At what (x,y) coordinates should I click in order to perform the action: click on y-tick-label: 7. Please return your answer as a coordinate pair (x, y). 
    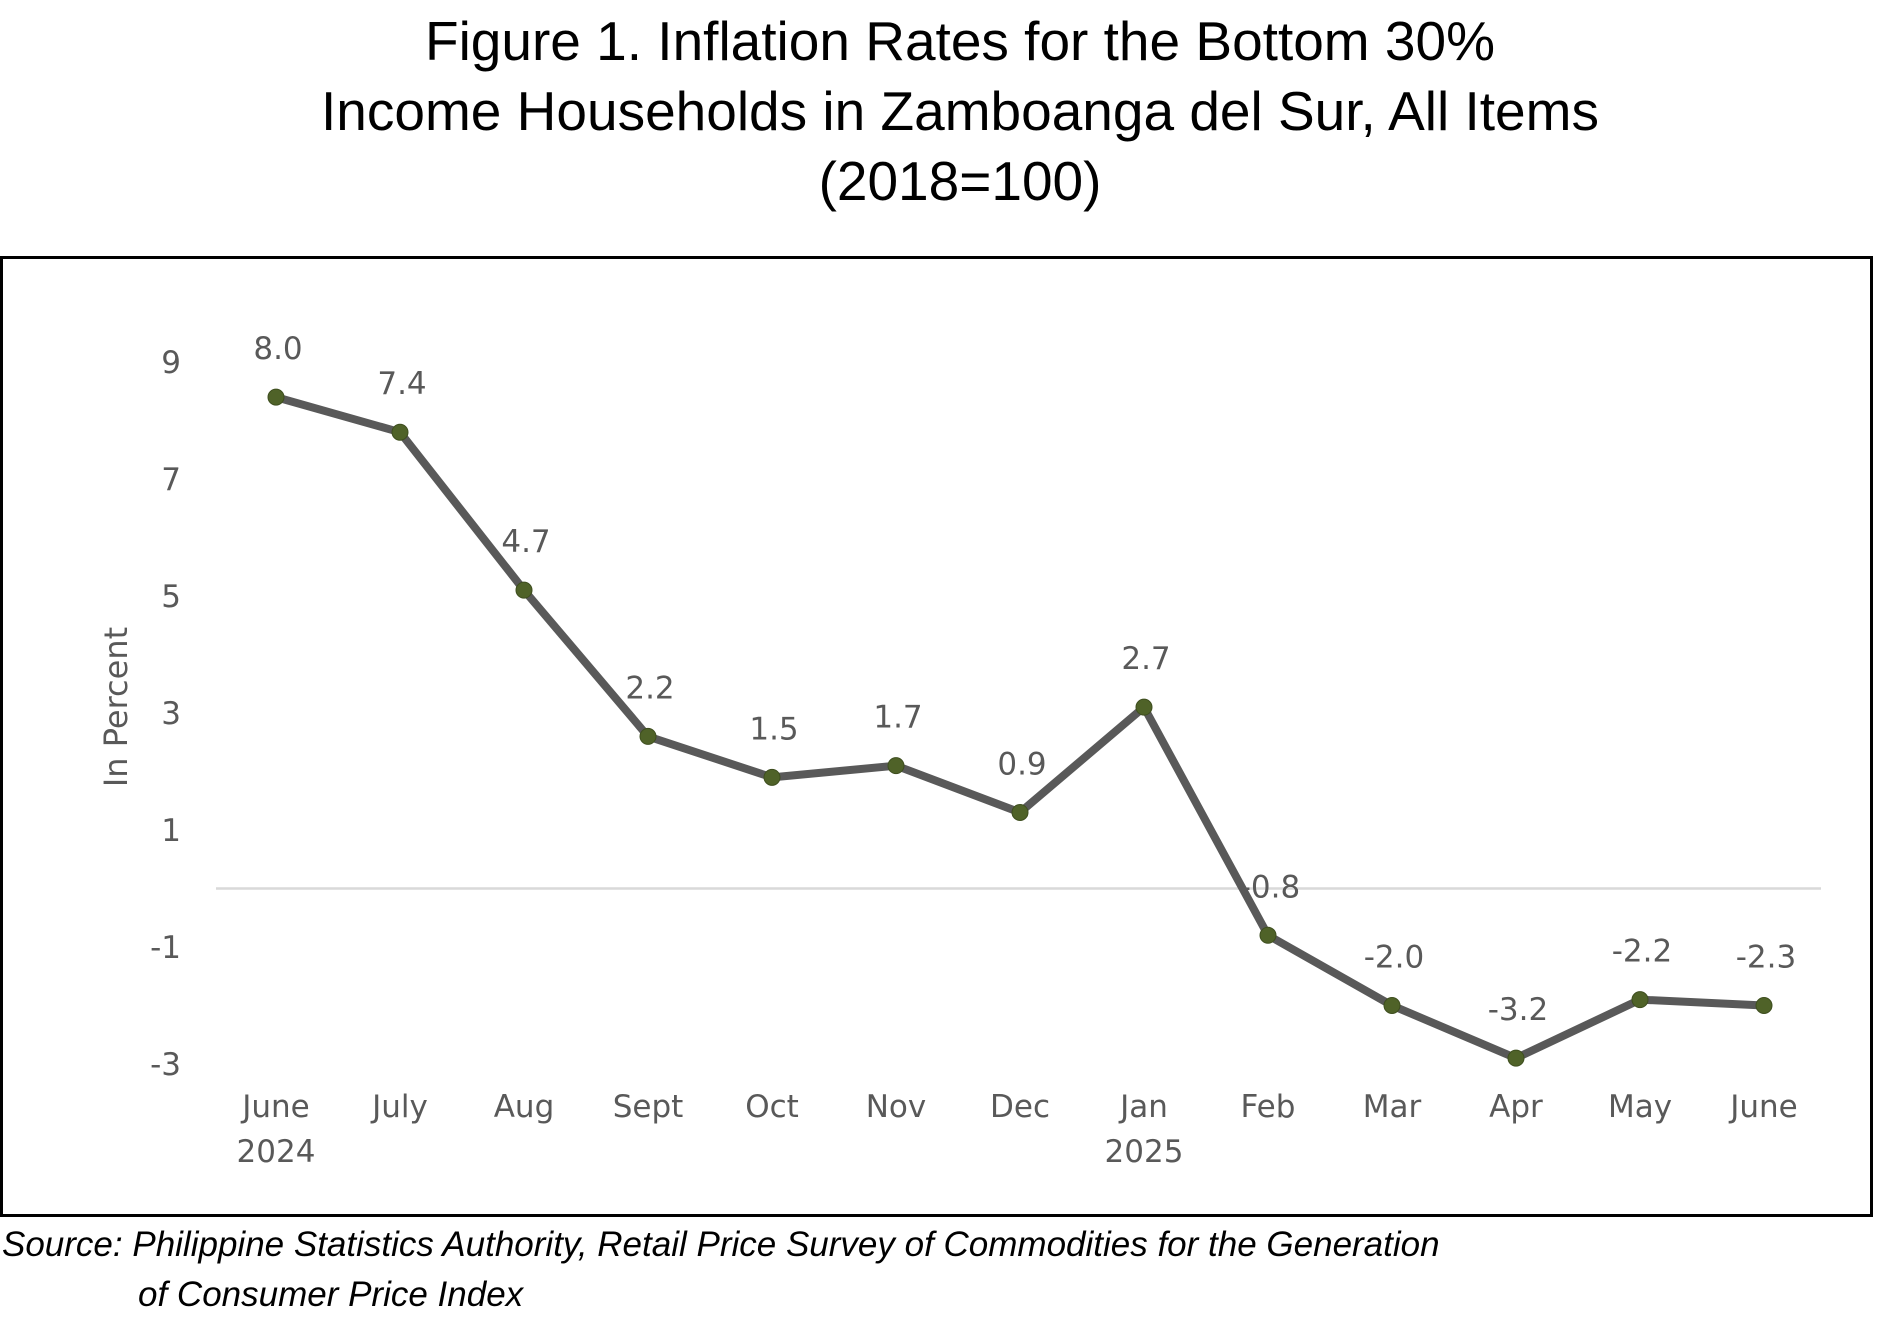
    Looking at the image, I should click on (171, 480).